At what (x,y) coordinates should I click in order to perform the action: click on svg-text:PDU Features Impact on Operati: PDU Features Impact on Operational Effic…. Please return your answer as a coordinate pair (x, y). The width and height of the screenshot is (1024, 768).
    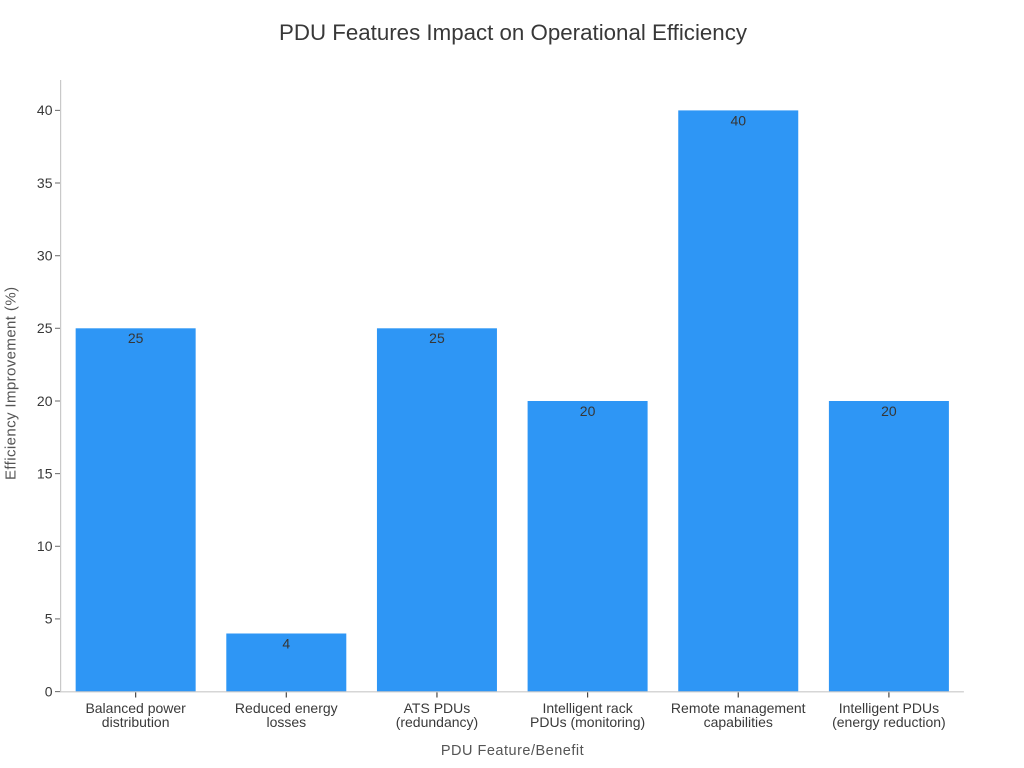
    Looking at the image, I should click on (513, 32).